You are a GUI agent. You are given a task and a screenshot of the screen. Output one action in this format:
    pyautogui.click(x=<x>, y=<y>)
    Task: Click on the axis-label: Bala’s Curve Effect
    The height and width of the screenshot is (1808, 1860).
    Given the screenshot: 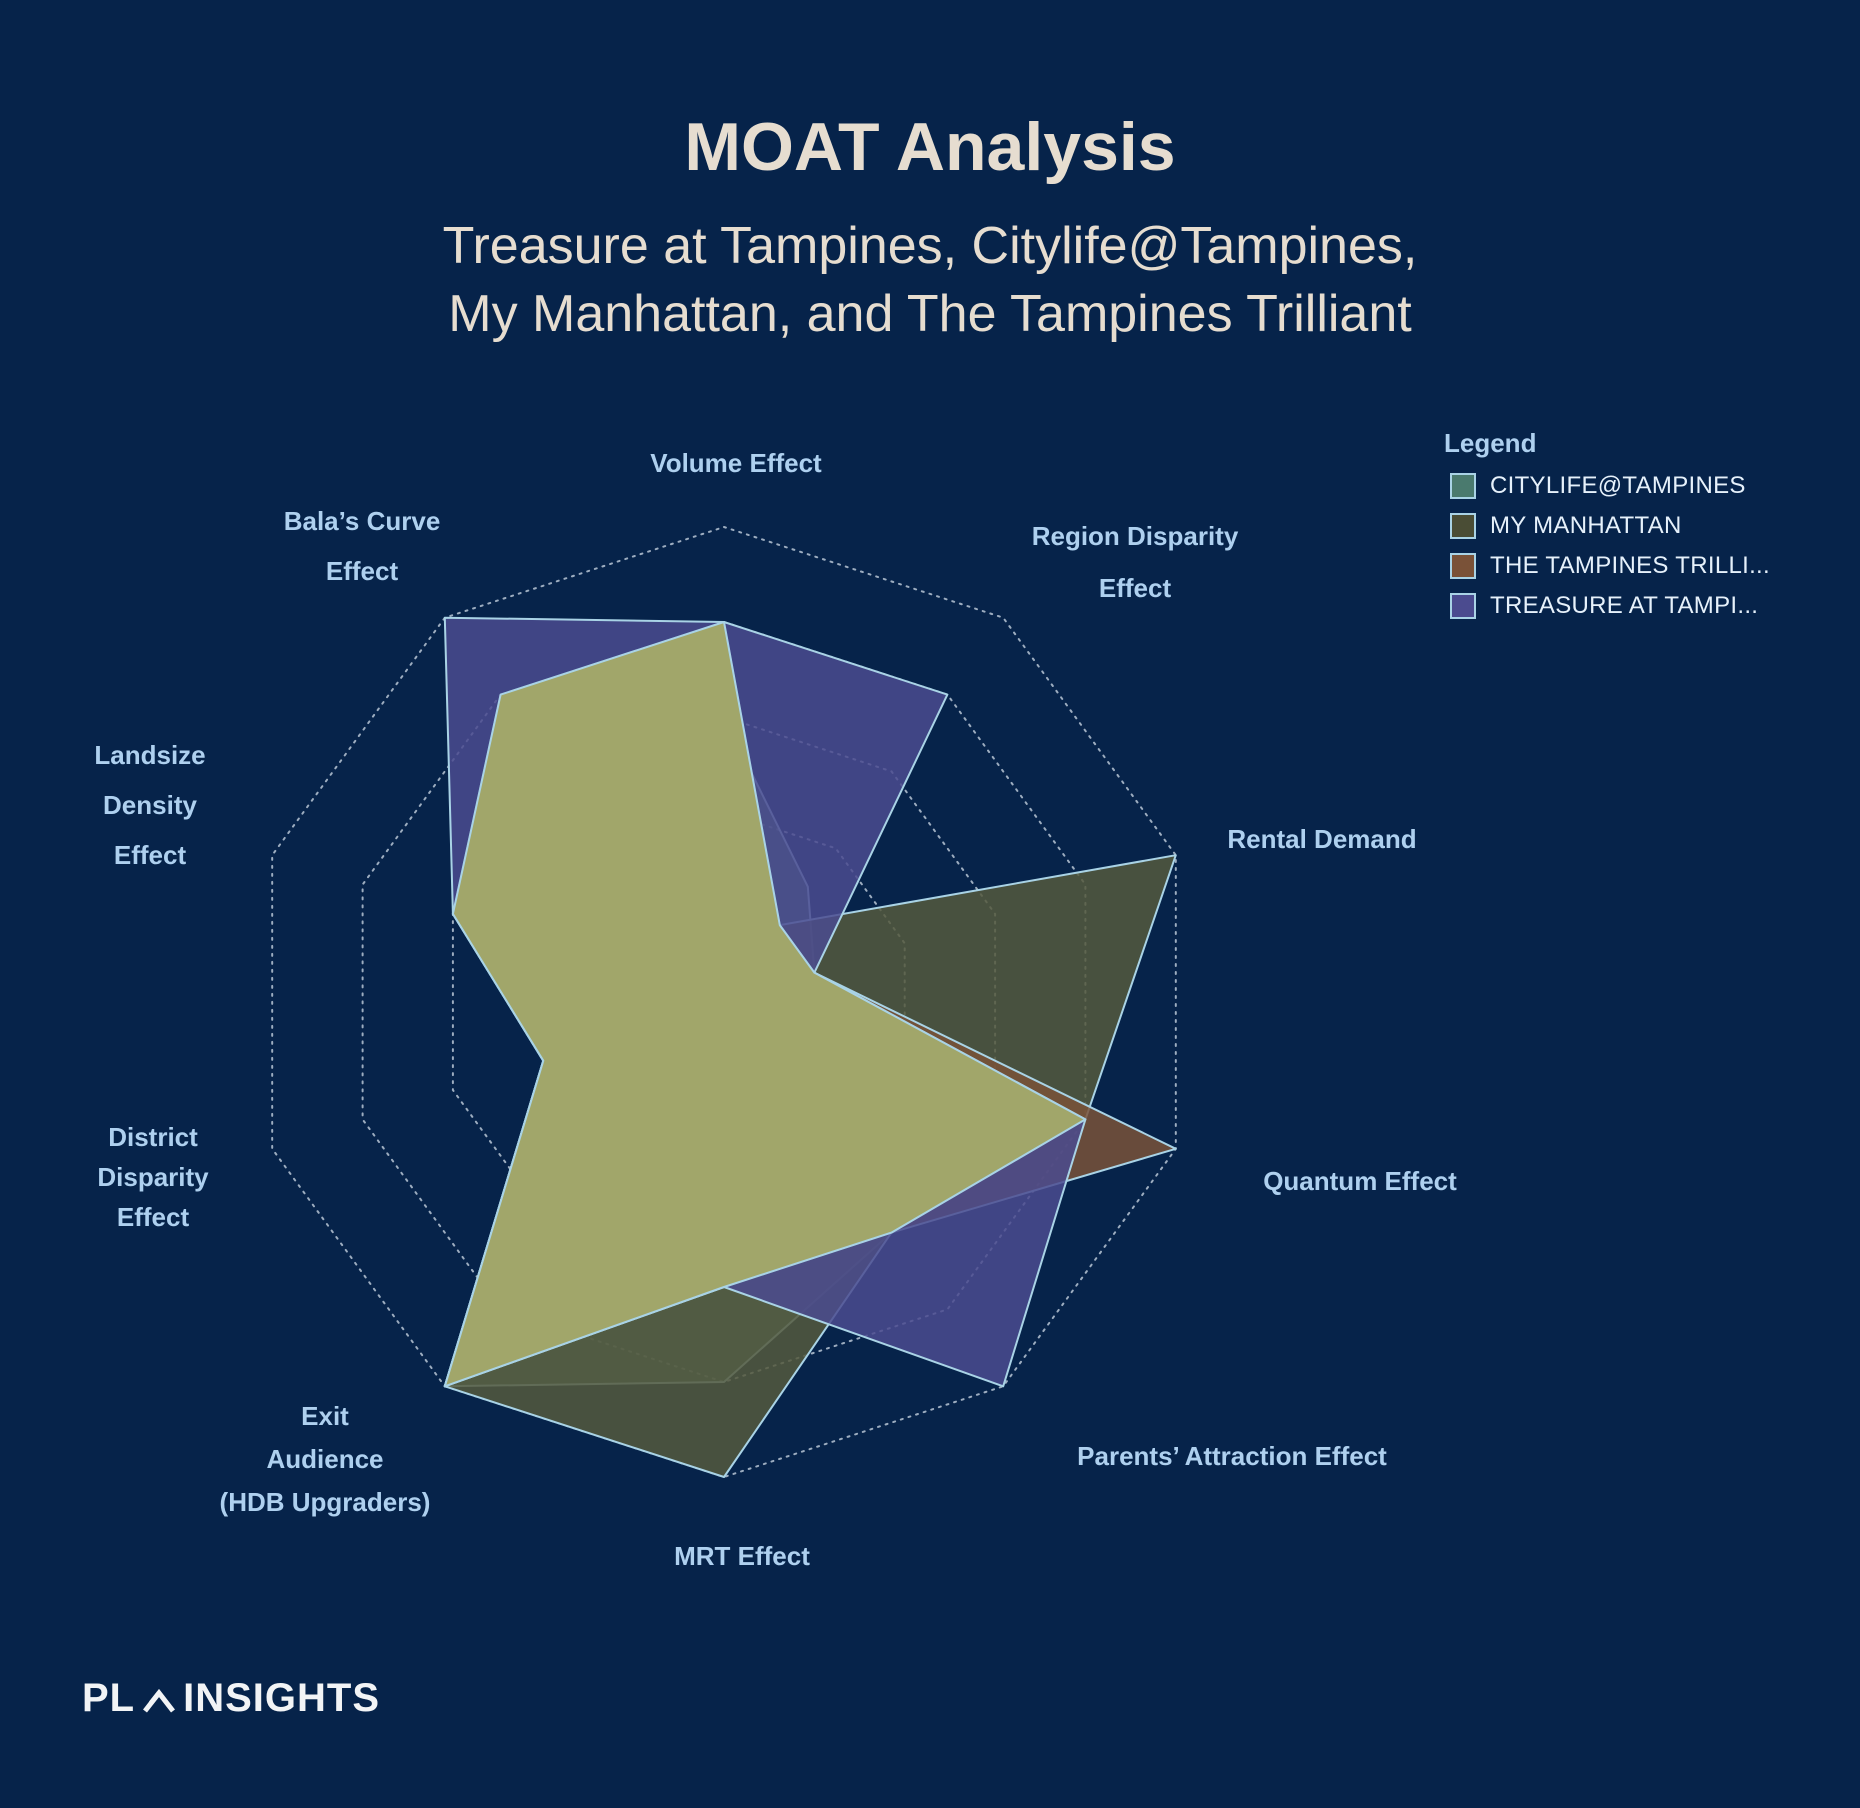 What is the action you would take?
    pyautogui.click(x=362, y=546)
    